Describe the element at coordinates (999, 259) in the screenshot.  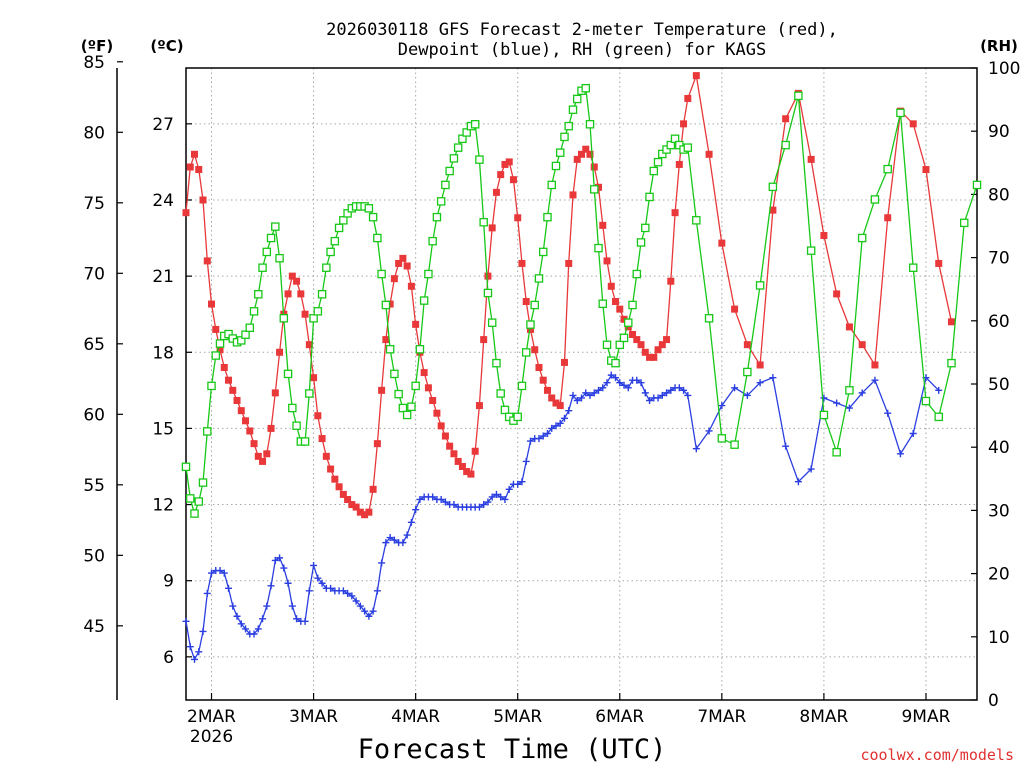
I see `rh-tick-label: 70` at that location.